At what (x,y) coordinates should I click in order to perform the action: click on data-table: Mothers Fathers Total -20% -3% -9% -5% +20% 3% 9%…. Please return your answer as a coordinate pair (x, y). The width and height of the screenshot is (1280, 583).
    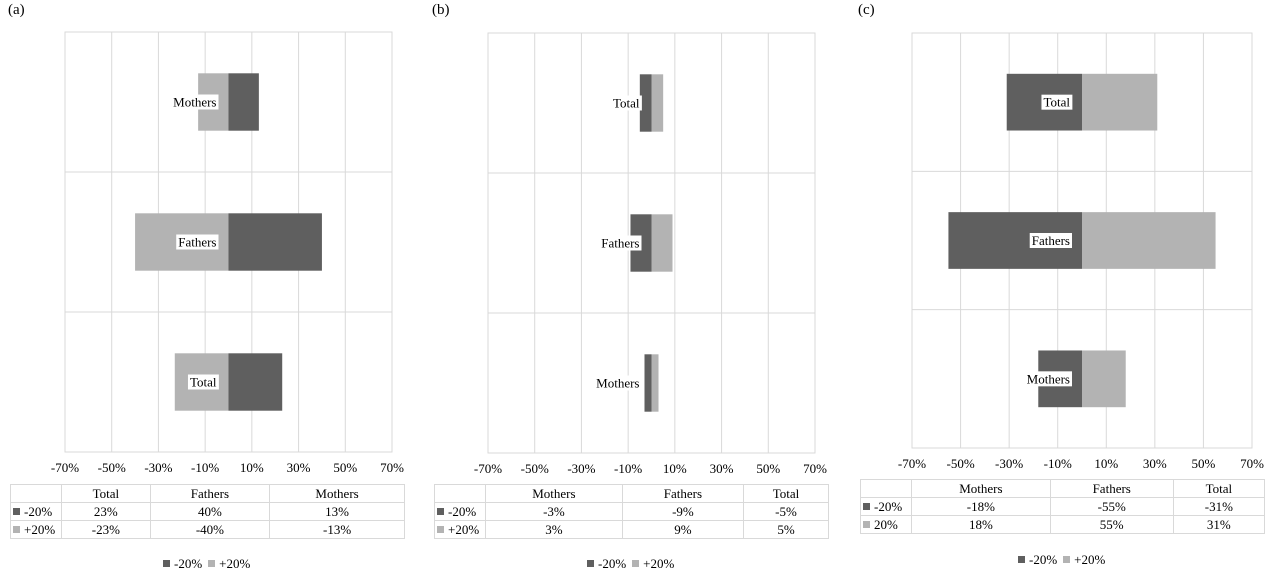
    Looking at the image, I should click on (631, 511).